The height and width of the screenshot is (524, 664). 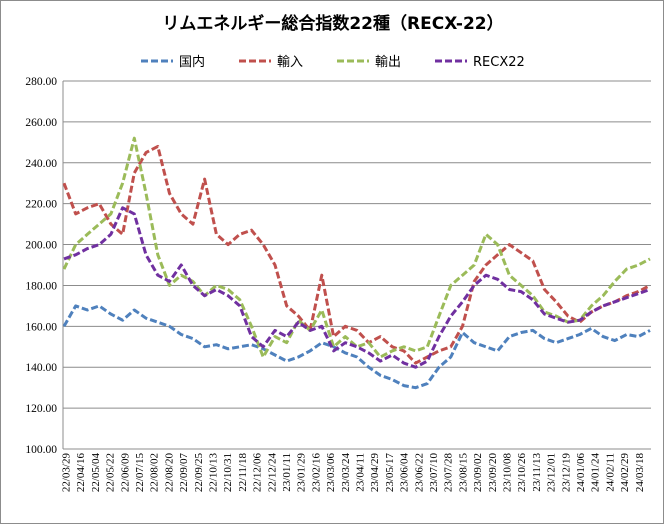 What do you see at coordinates (388, 62) in the screenshot?
I see `legend-label-2: 輸出` at bounding box center [388, 62].